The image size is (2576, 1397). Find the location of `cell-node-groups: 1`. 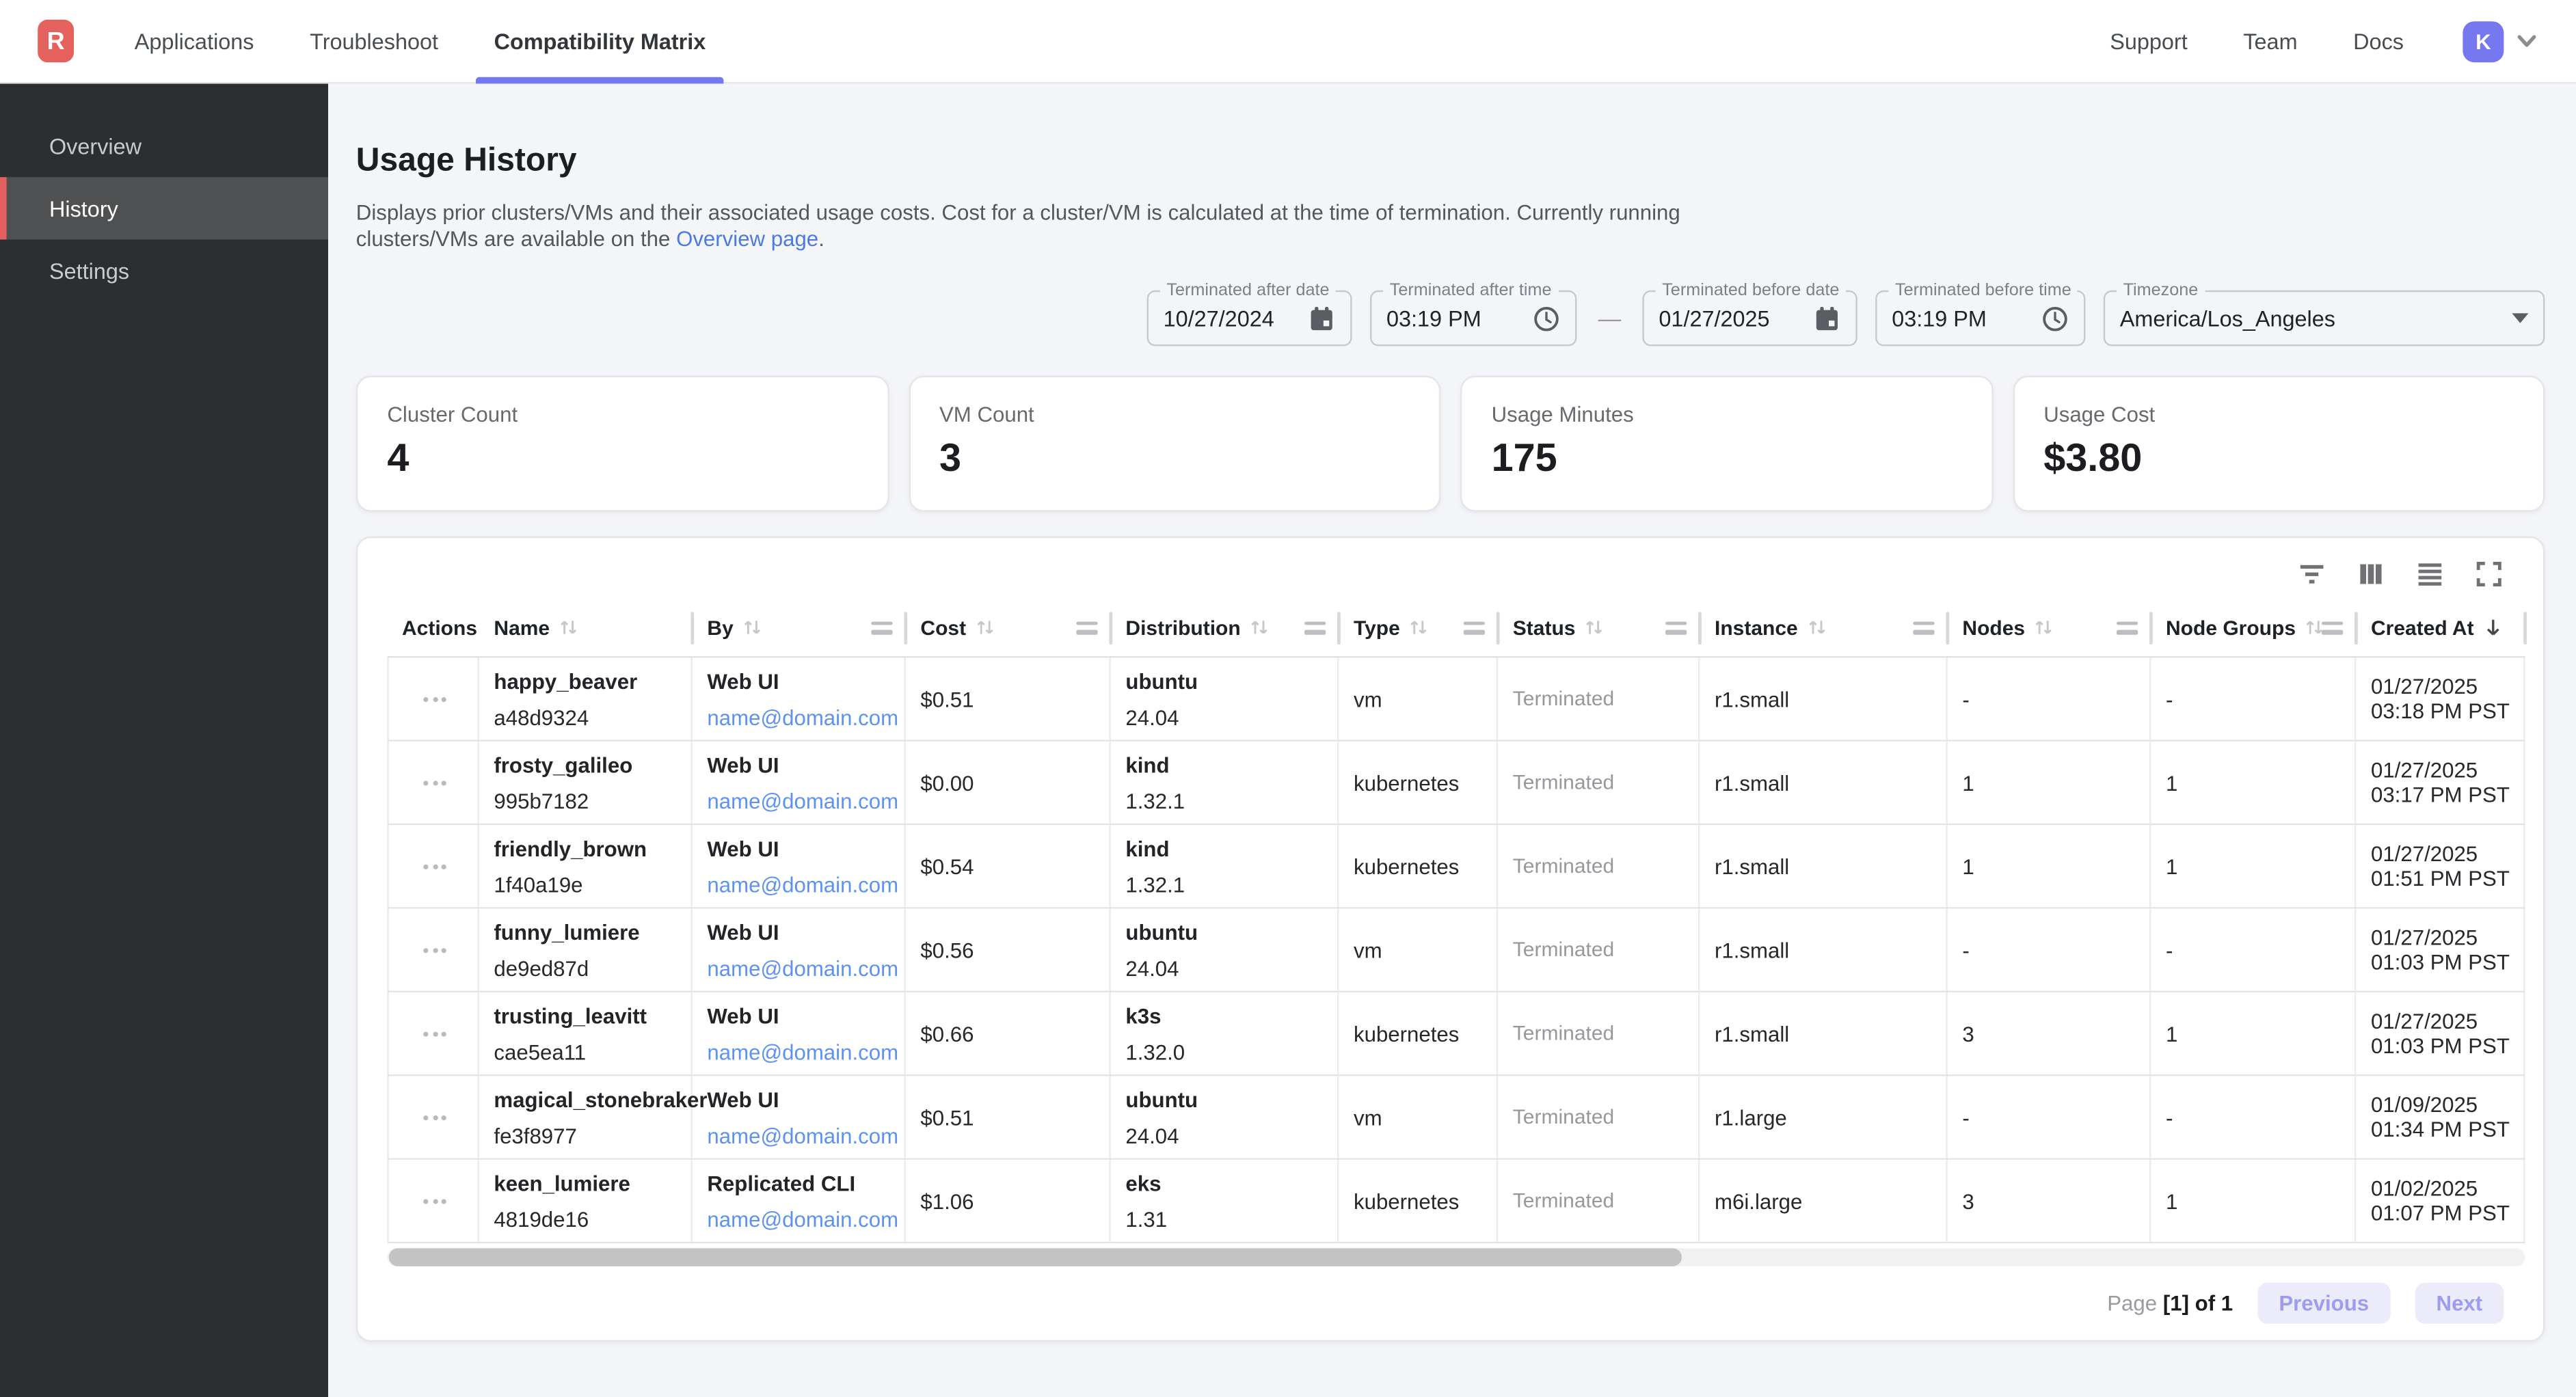

cell-node-groups: 1 is located at coordinates (2254, 1201).